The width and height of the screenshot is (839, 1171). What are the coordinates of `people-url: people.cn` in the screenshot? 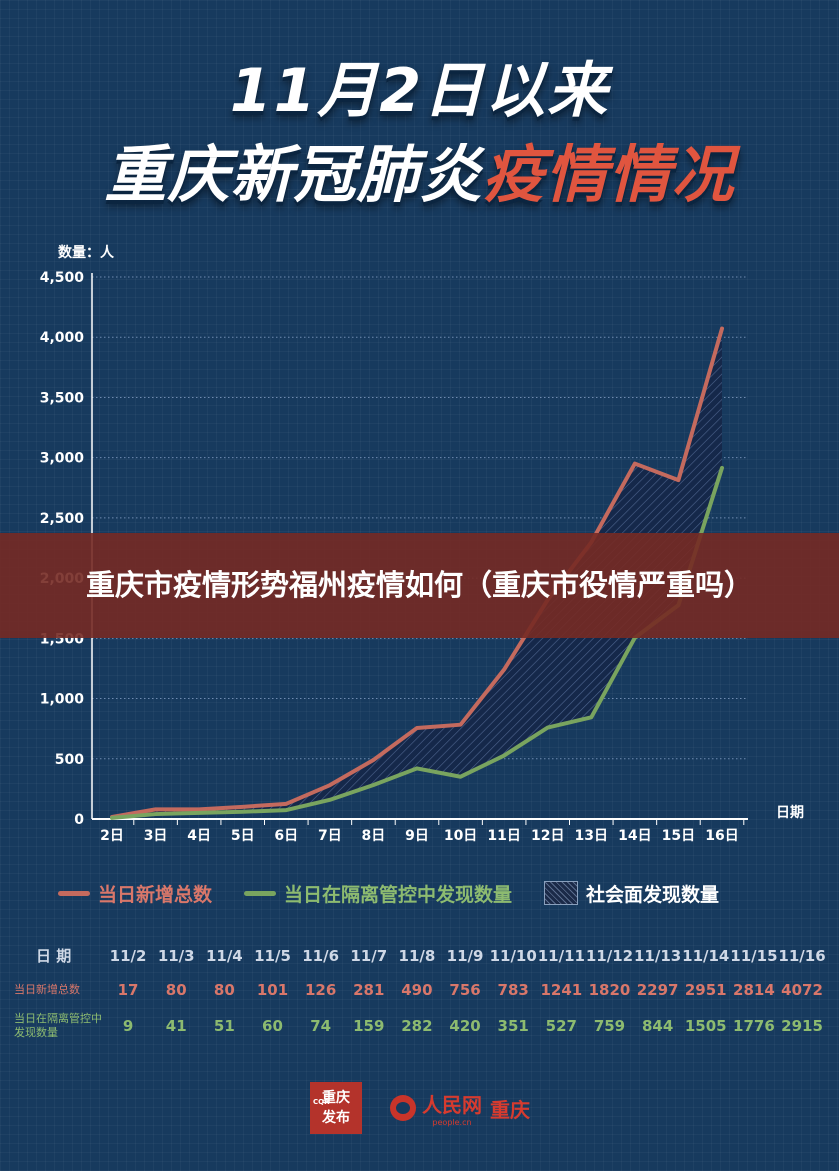 It's located at (452, 1122).